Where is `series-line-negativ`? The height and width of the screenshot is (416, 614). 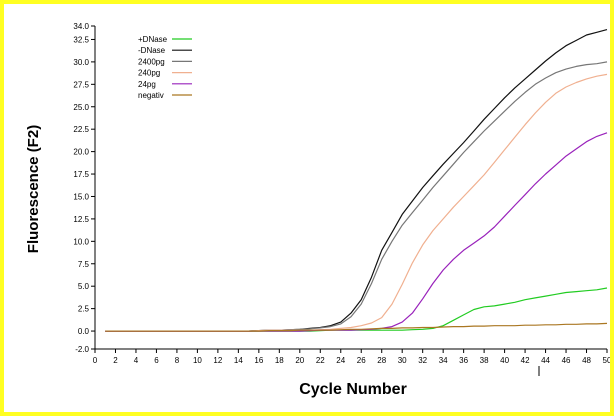
series-line-negativ is located at coordinates (356, 327).